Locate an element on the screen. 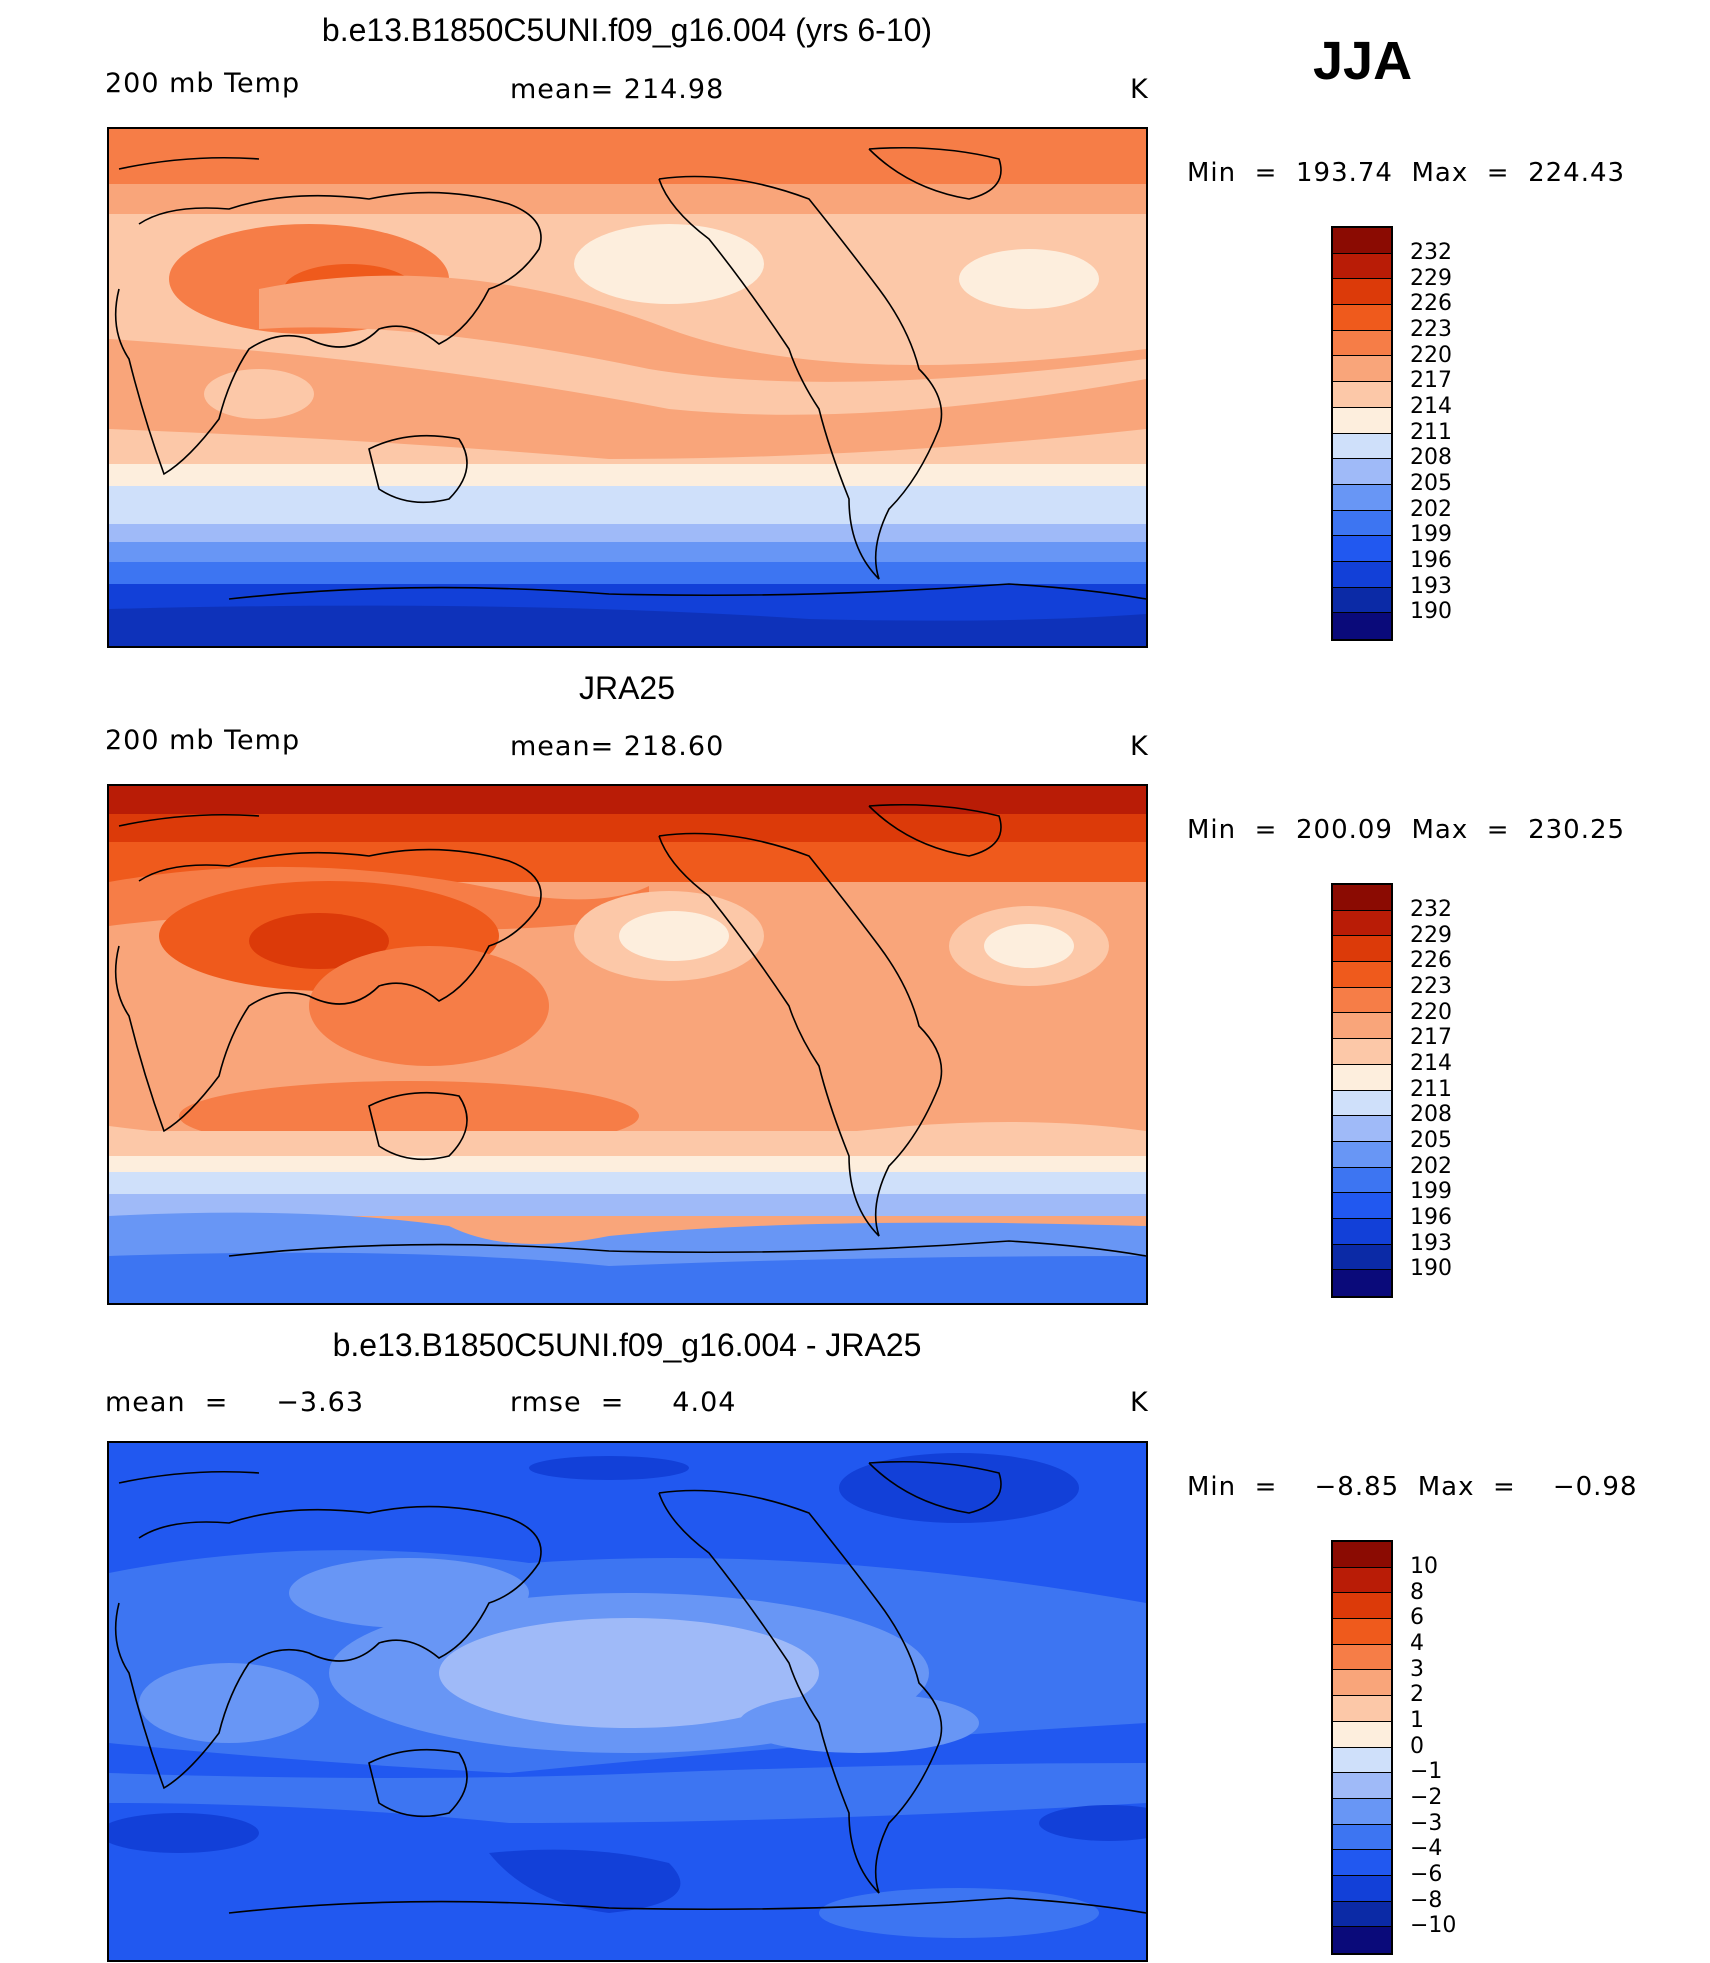 The width and height of the screenshot is (1710, 1963). colorbar-tick-label: 1 is located at coordinates (1417, 1720).